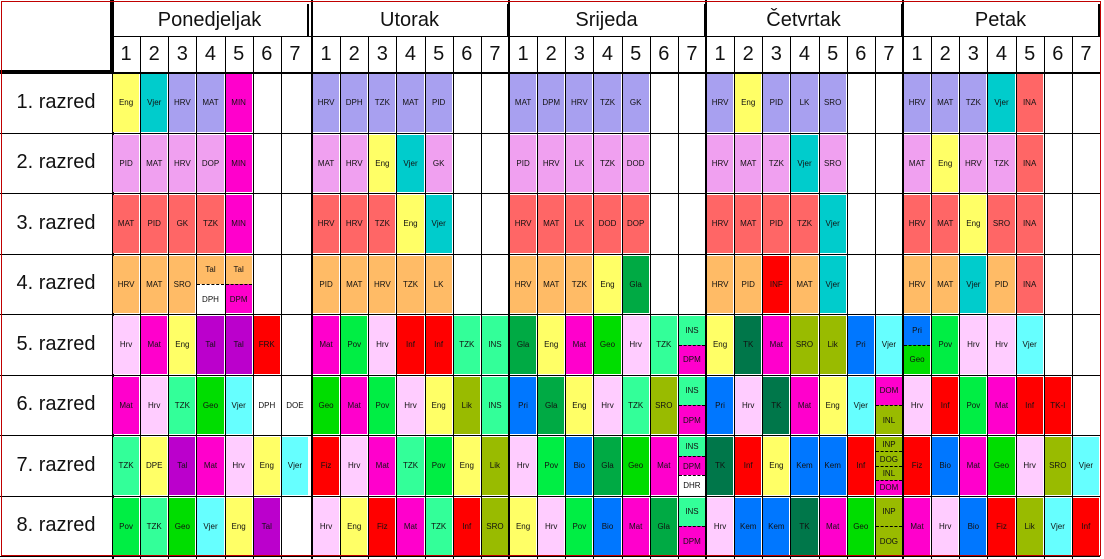 The height and width of the screenshot is (559, 1104). What do you see at coordinates (210, 53) in the screenshot?
I see `period-header: 4` at bounding box center [210, 53].